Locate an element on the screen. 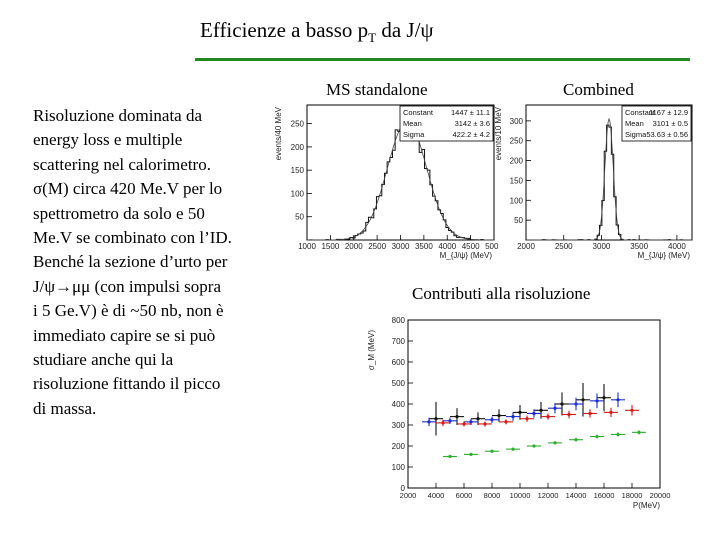  x-tick-label: 3000 is located at coordinates (401, 246).